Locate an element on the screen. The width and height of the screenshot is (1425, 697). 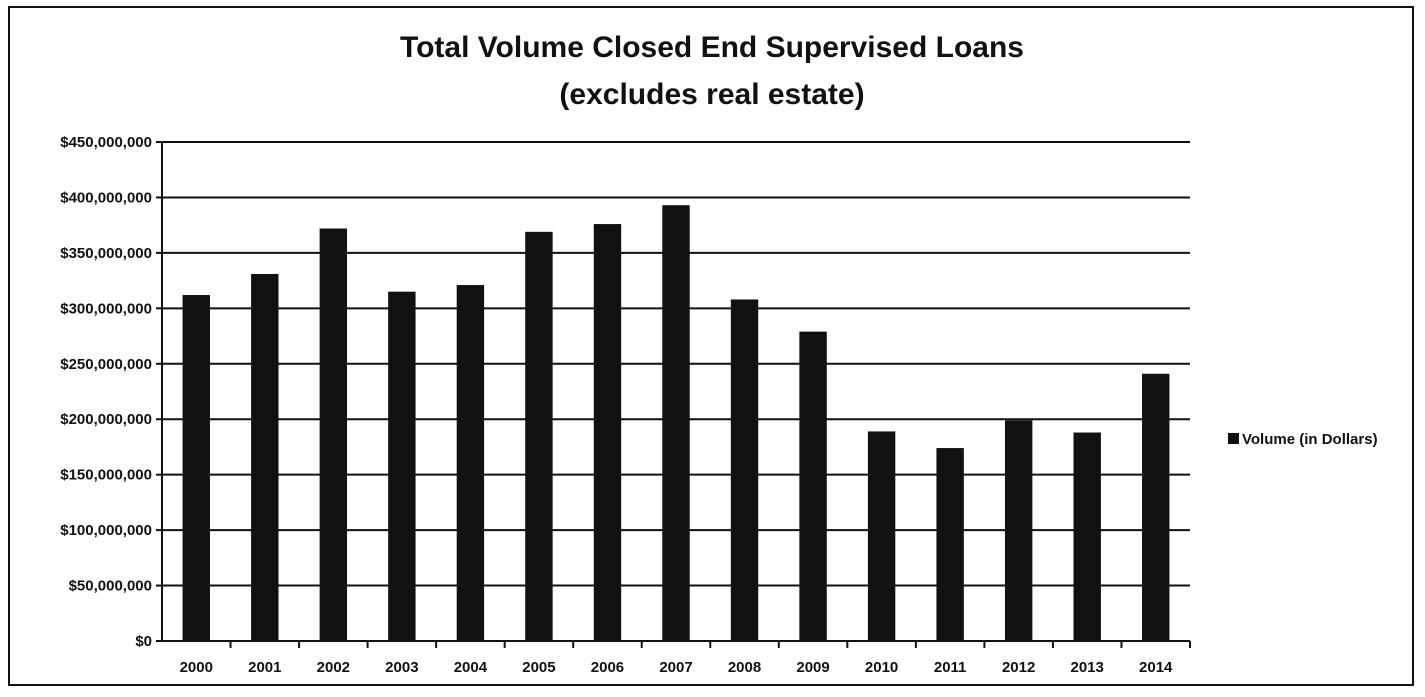
bar-2011 is located at coordinates (950, 544).